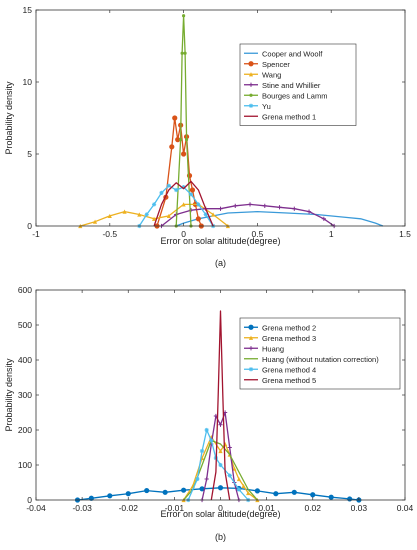  I want to click on y-tick-label: 300, so click(25, 395).